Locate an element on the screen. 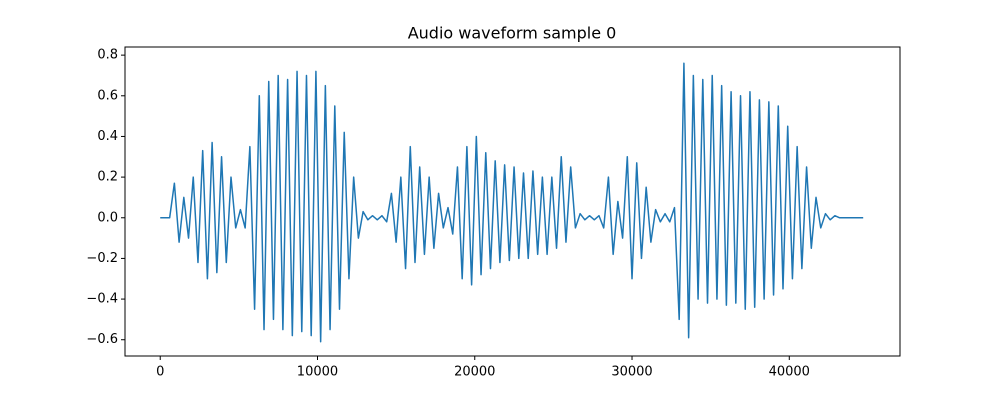  x-tick-label: 0 is located at coordinates (160, 372).